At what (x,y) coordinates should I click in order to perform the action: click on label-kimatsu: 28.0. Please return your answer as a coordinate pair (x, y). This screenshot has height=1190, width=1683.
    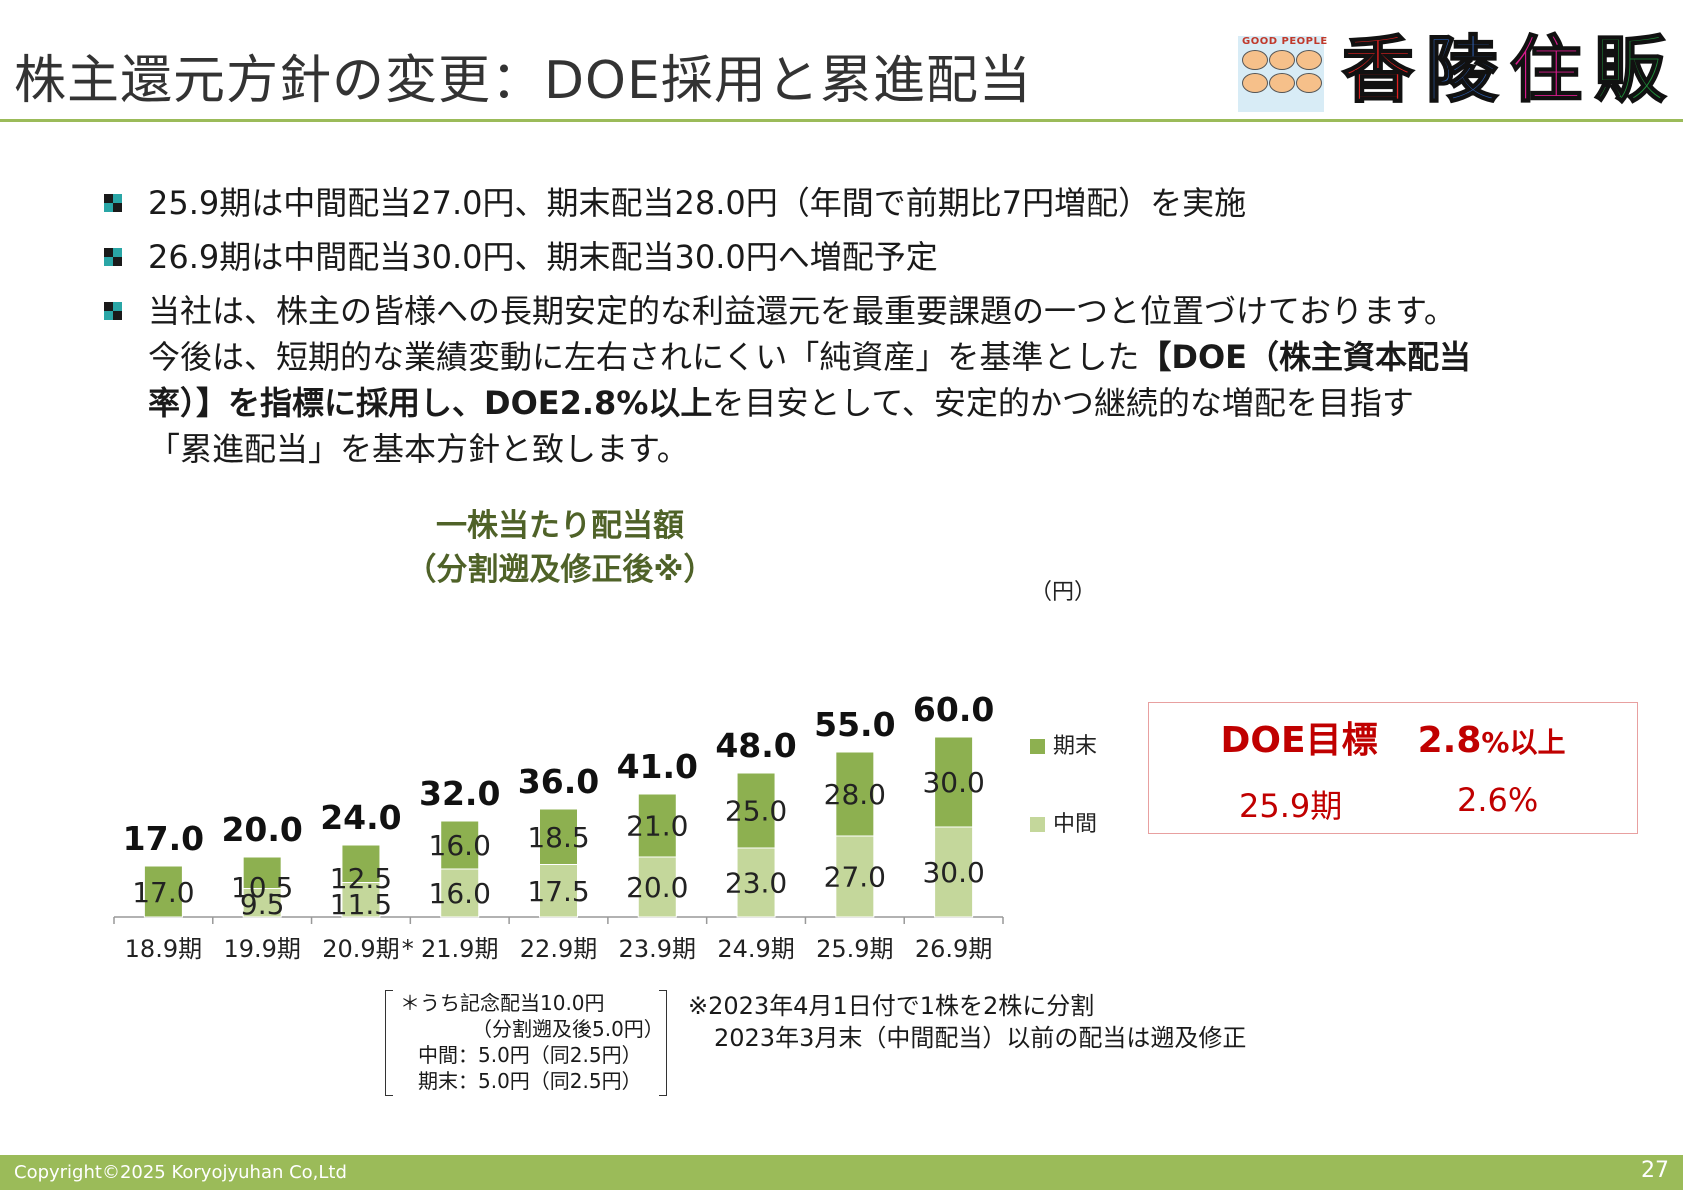
    Looking at the image, I should click on (855, 794).